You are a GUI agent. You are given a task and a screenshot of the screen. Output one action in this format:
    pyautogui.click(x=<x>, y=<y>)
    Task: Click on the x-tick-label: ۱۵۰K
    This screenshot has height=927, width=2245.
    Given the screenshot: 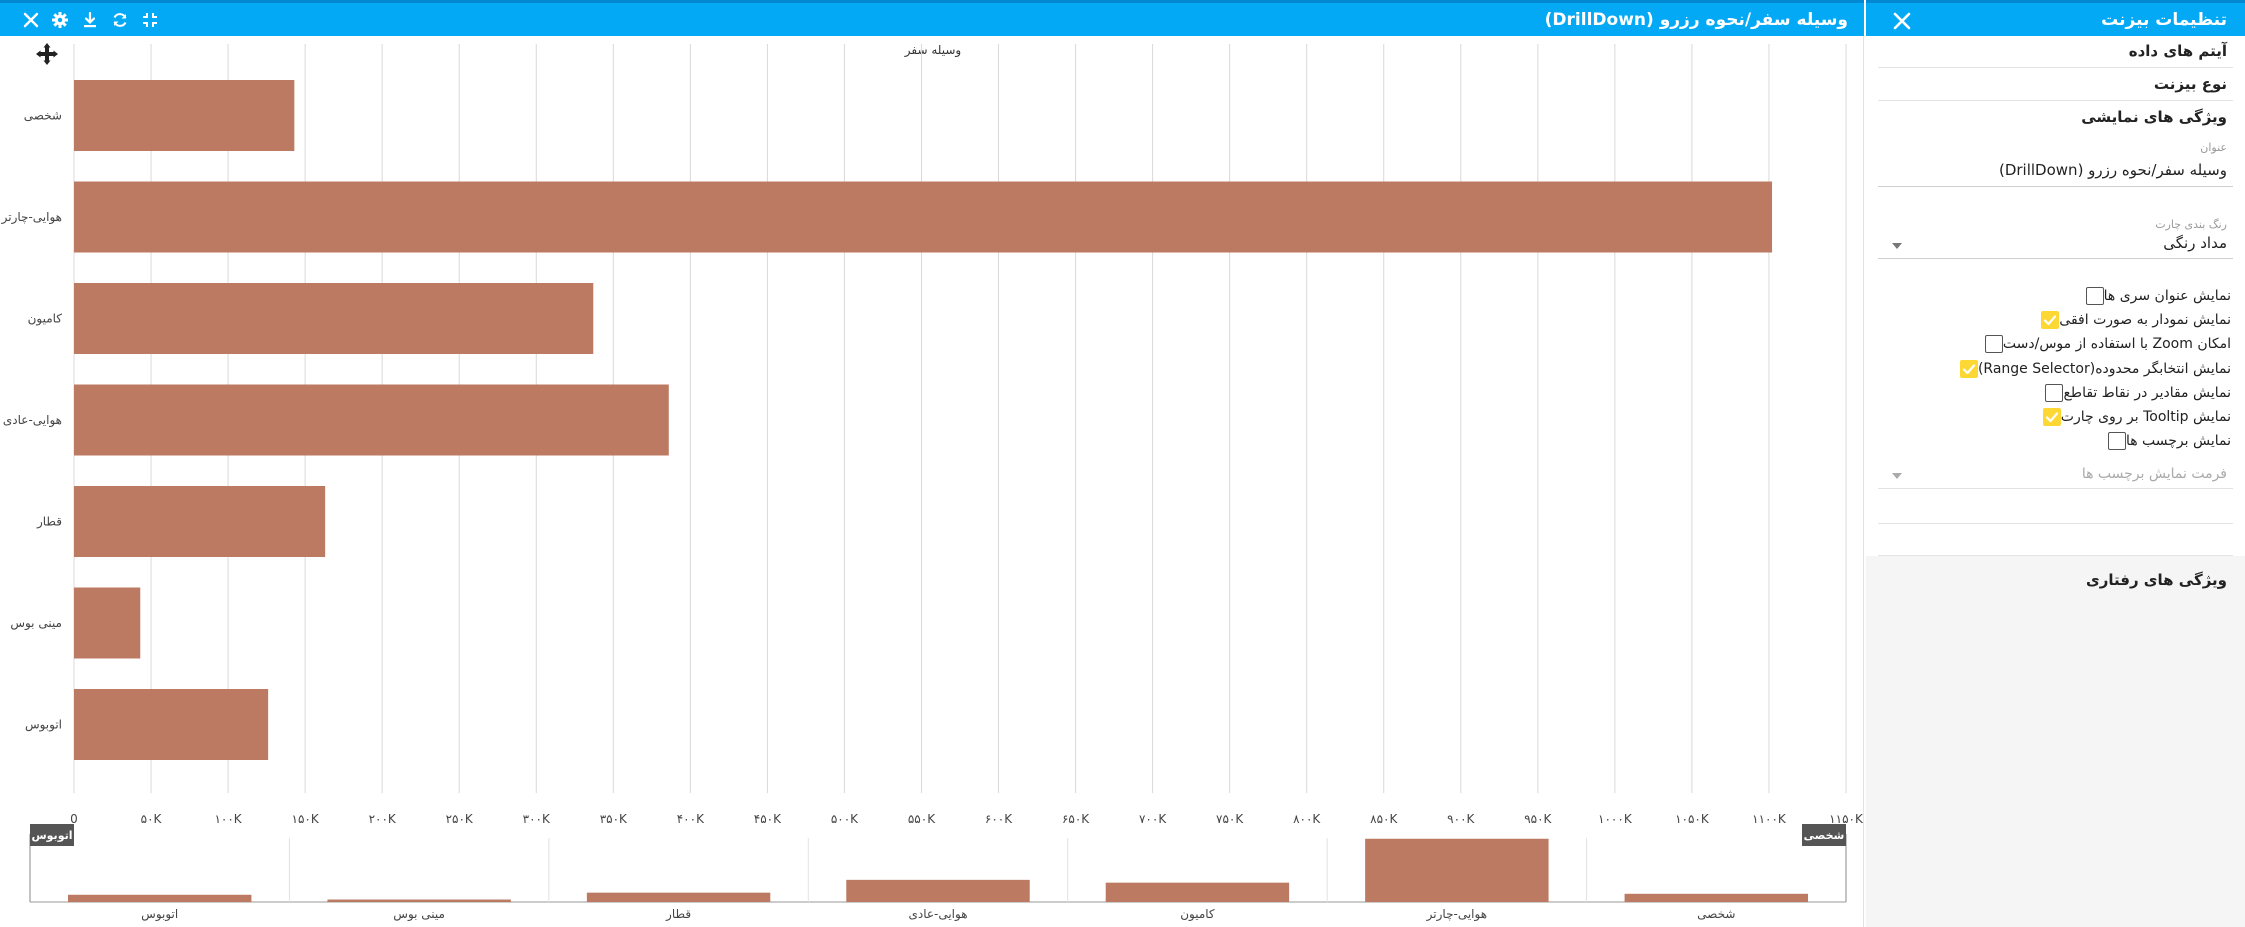 What is the action you would take?
    pyautogui.click(x=306, y=819)
    